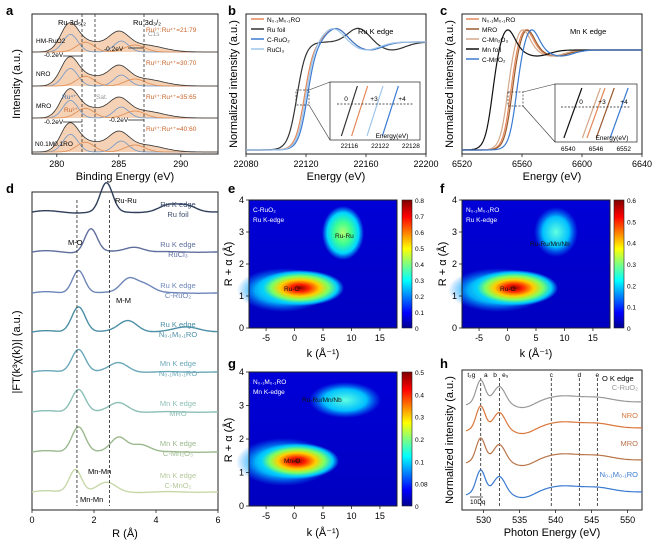 This screenshot has height=542, width=662. I want to click on panel-h-peak-letters: t₂g a b e₉ c d e, so click(533, 375).